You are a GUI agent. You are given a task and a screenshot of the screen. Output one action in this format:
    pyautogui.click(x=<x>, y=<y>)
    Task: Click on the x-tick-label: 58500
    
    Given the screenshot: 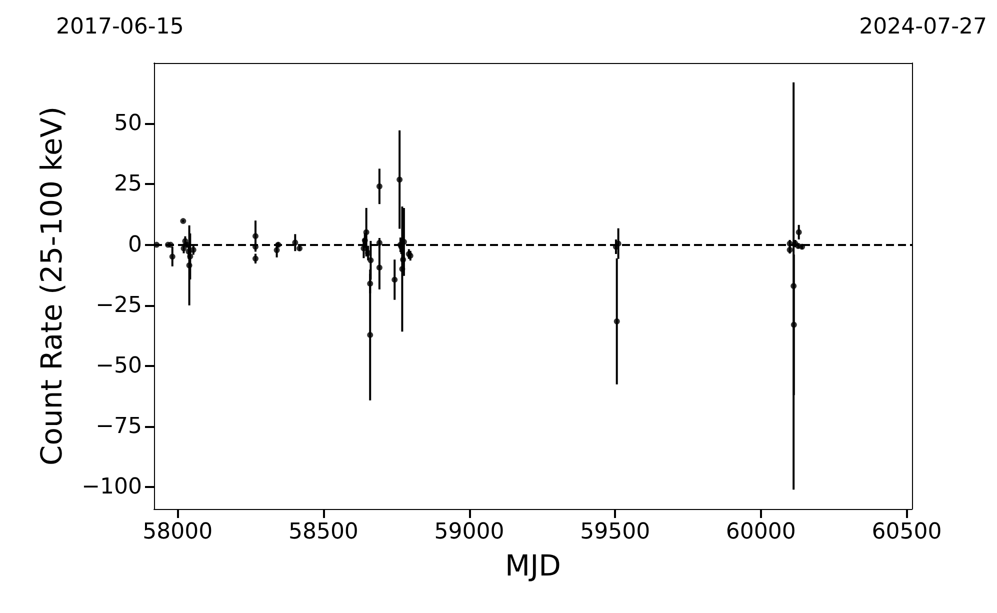 What is the action you would take?
    pyautogui.click(x=323, y=532)
    